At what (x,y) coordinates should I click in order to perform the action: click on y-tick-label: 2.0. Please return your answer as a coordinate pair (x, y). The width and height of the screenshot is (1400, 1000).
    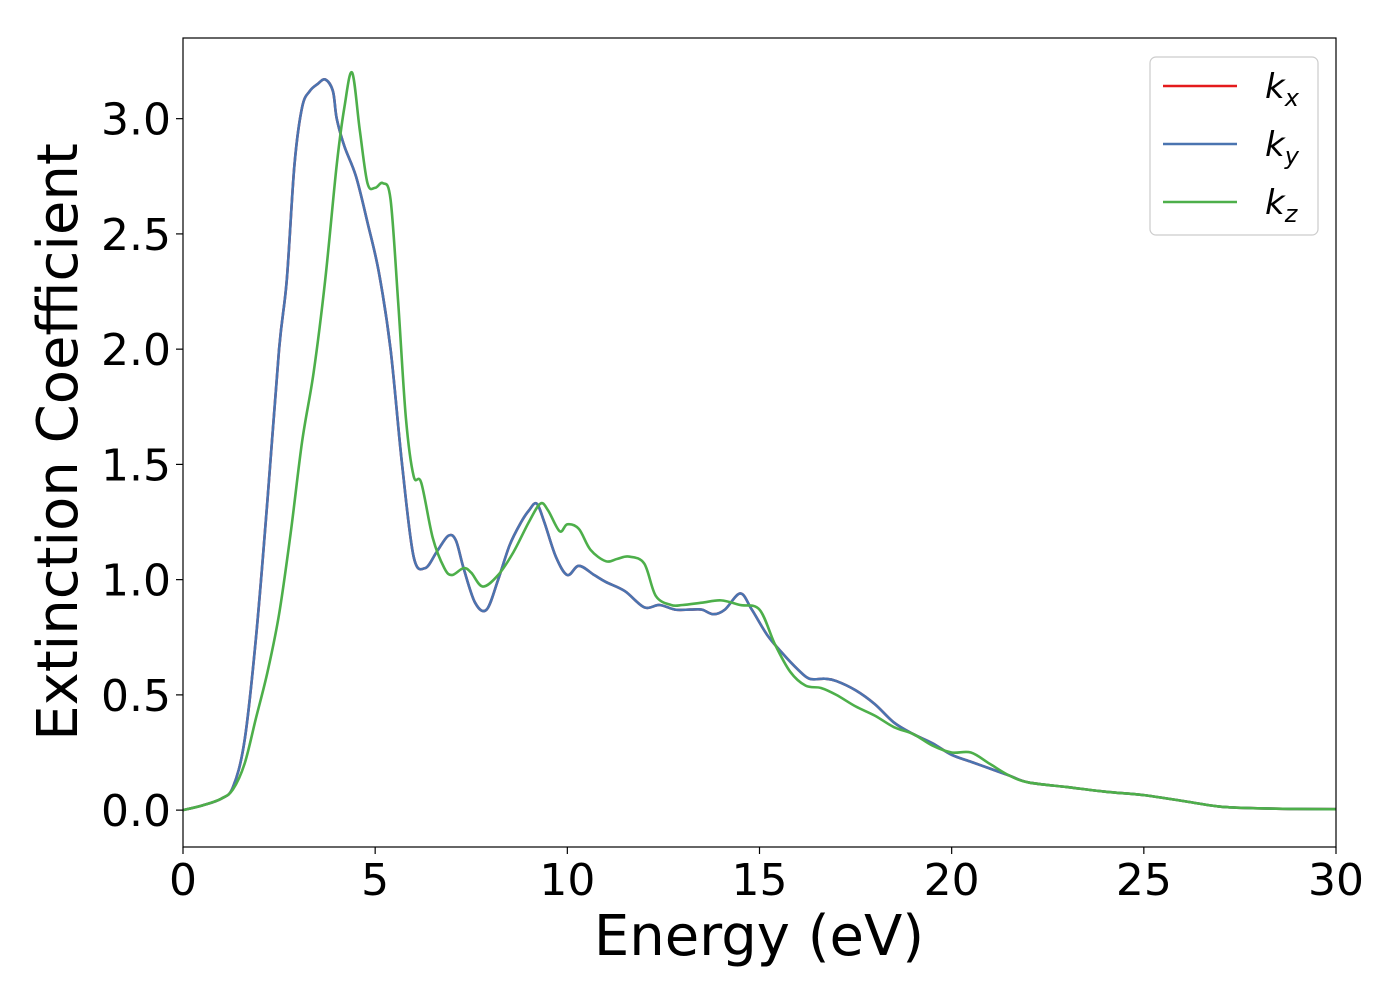
    Looking at the image, I should click on (136, 350).